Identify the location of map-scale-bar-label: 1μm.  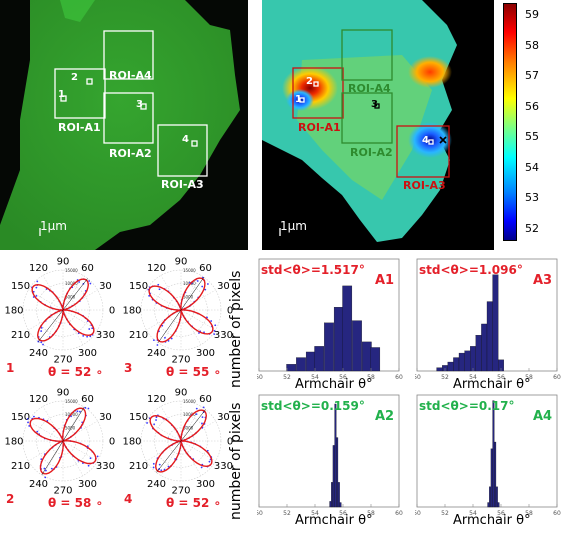
(293, 226).